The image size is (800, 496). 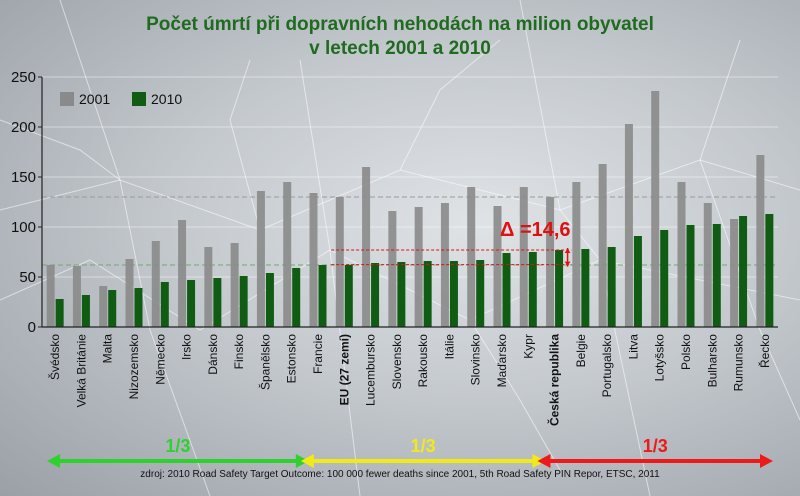 What do you see at coordinates (85, 311) in the screenshot?
I see `bar-2010-velka-britanie` at bounding box center [85, 311].